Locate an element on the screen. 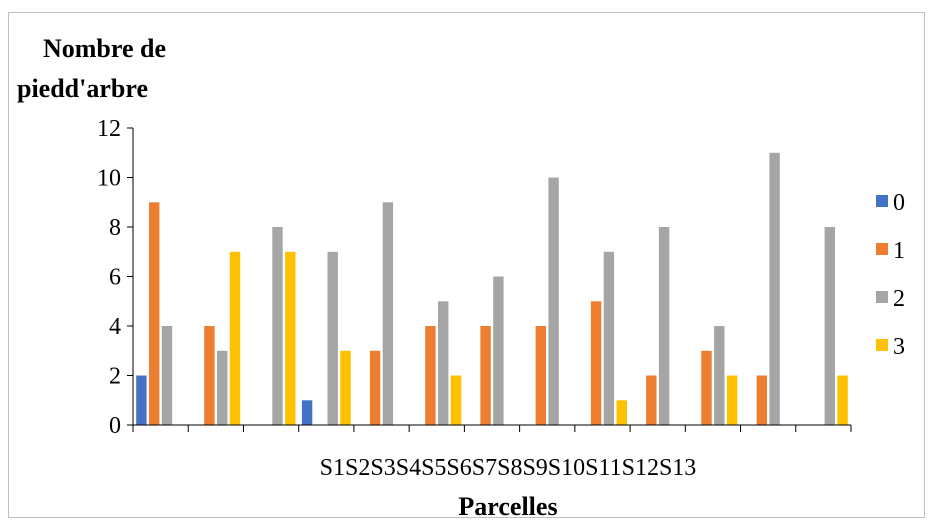 The height and width of the screenshot is (526, 934). y-tick-label: 4 is located at coordinates (115, 327).